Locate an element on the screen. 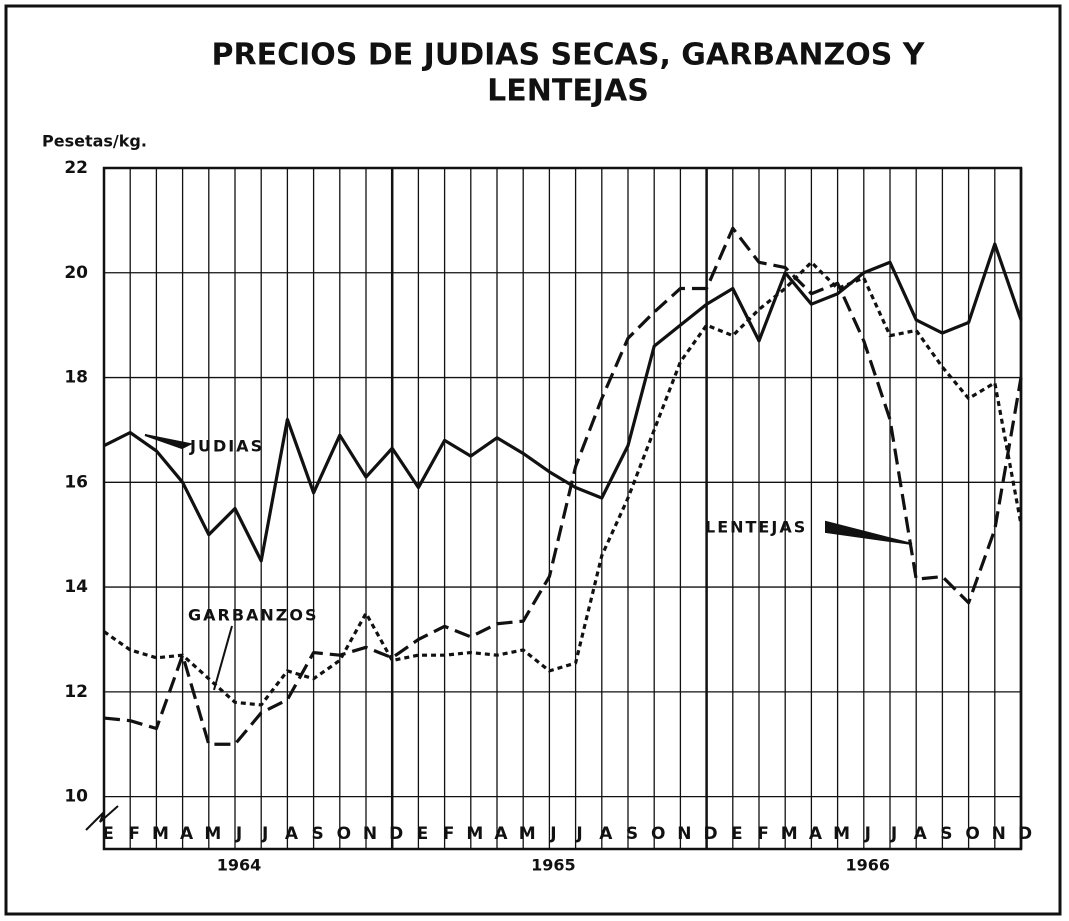 This screenshot has height=921, width=1069. y-tick-label: 20 is located at coordinates (76, 273).